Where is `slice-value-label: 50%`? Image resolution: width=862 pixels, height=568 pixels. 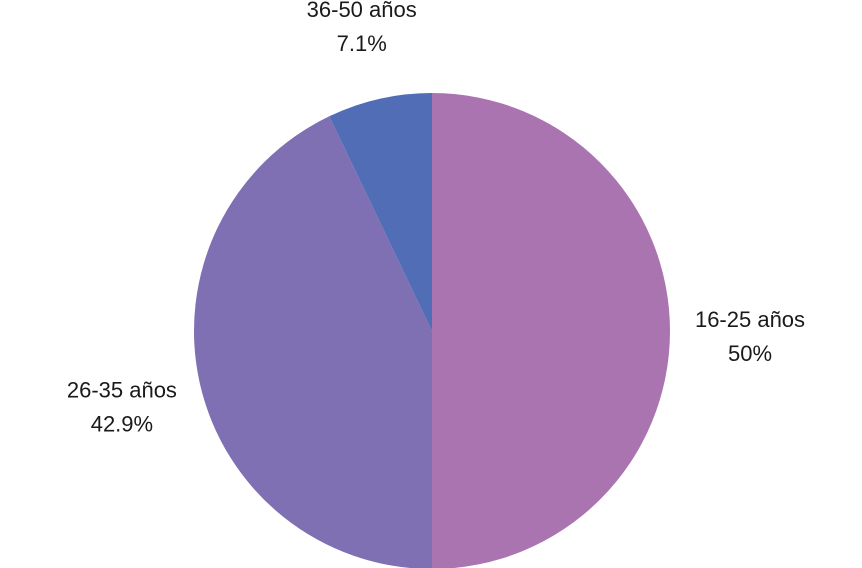 slice-value-label: 50% is located at coordinates (750, 353).